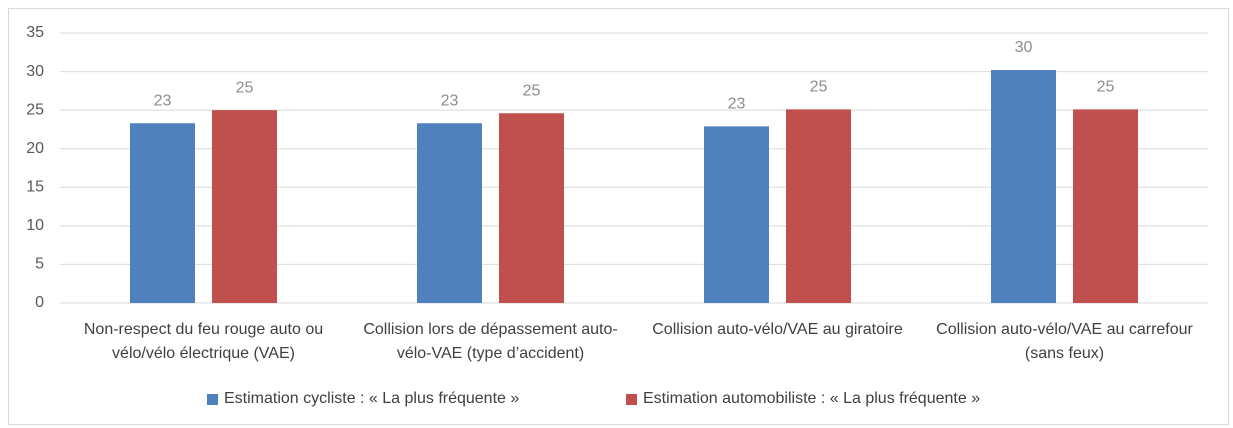 This screenshot has width=1233, height=428. Describe the element at coordinates (1024, 47) in the screenshot. I see `data-label: 30` at that location.